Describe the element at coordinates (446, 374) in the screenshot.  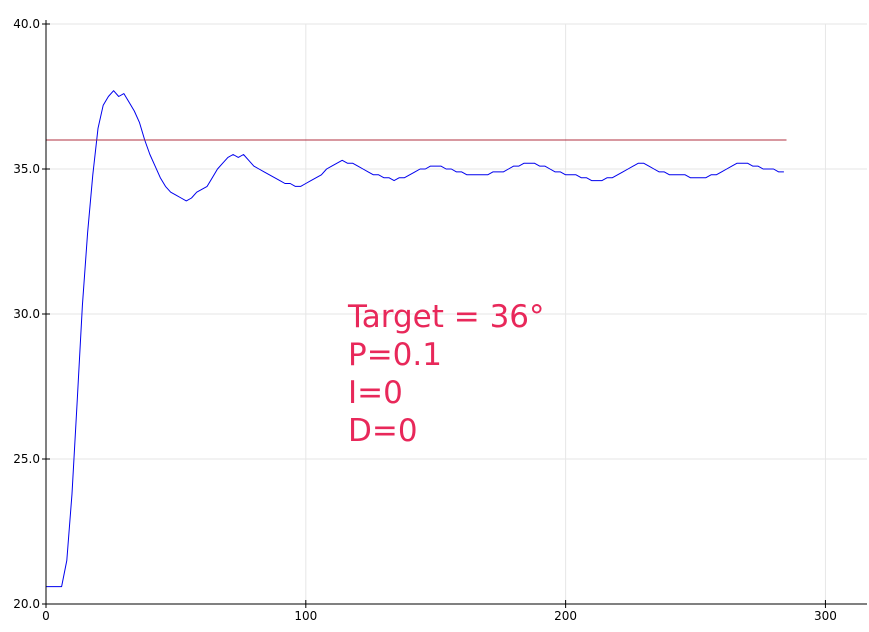
I see `pid-annotation: Target = 36° P=0.1 I=0 D=0` at that location.